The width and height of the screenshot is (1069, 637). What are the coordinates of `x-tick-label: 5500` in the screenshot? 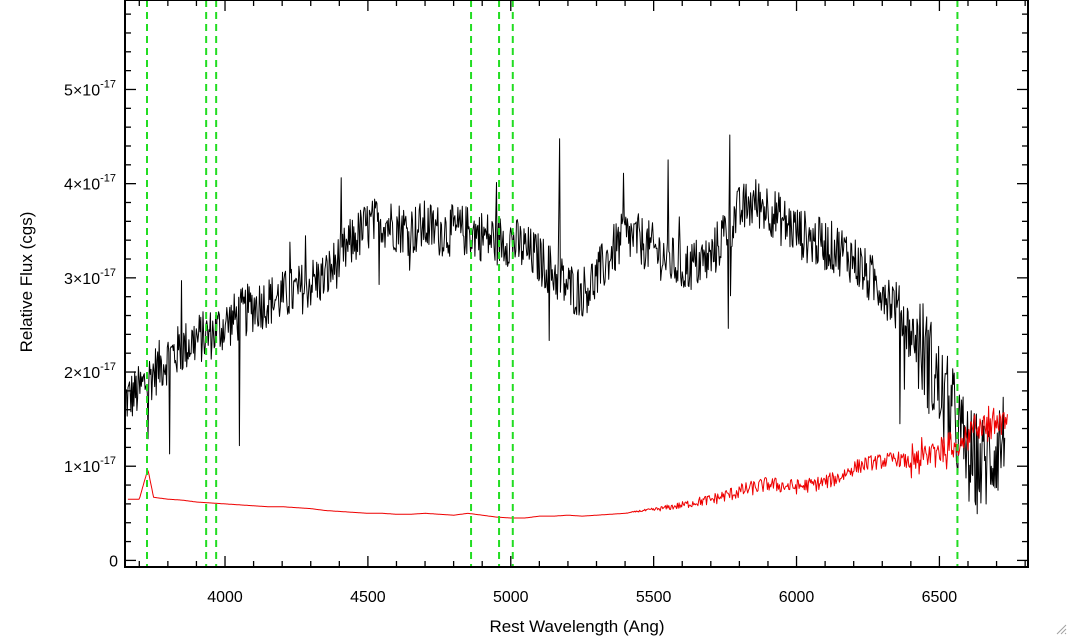 It's located at (654, 597).